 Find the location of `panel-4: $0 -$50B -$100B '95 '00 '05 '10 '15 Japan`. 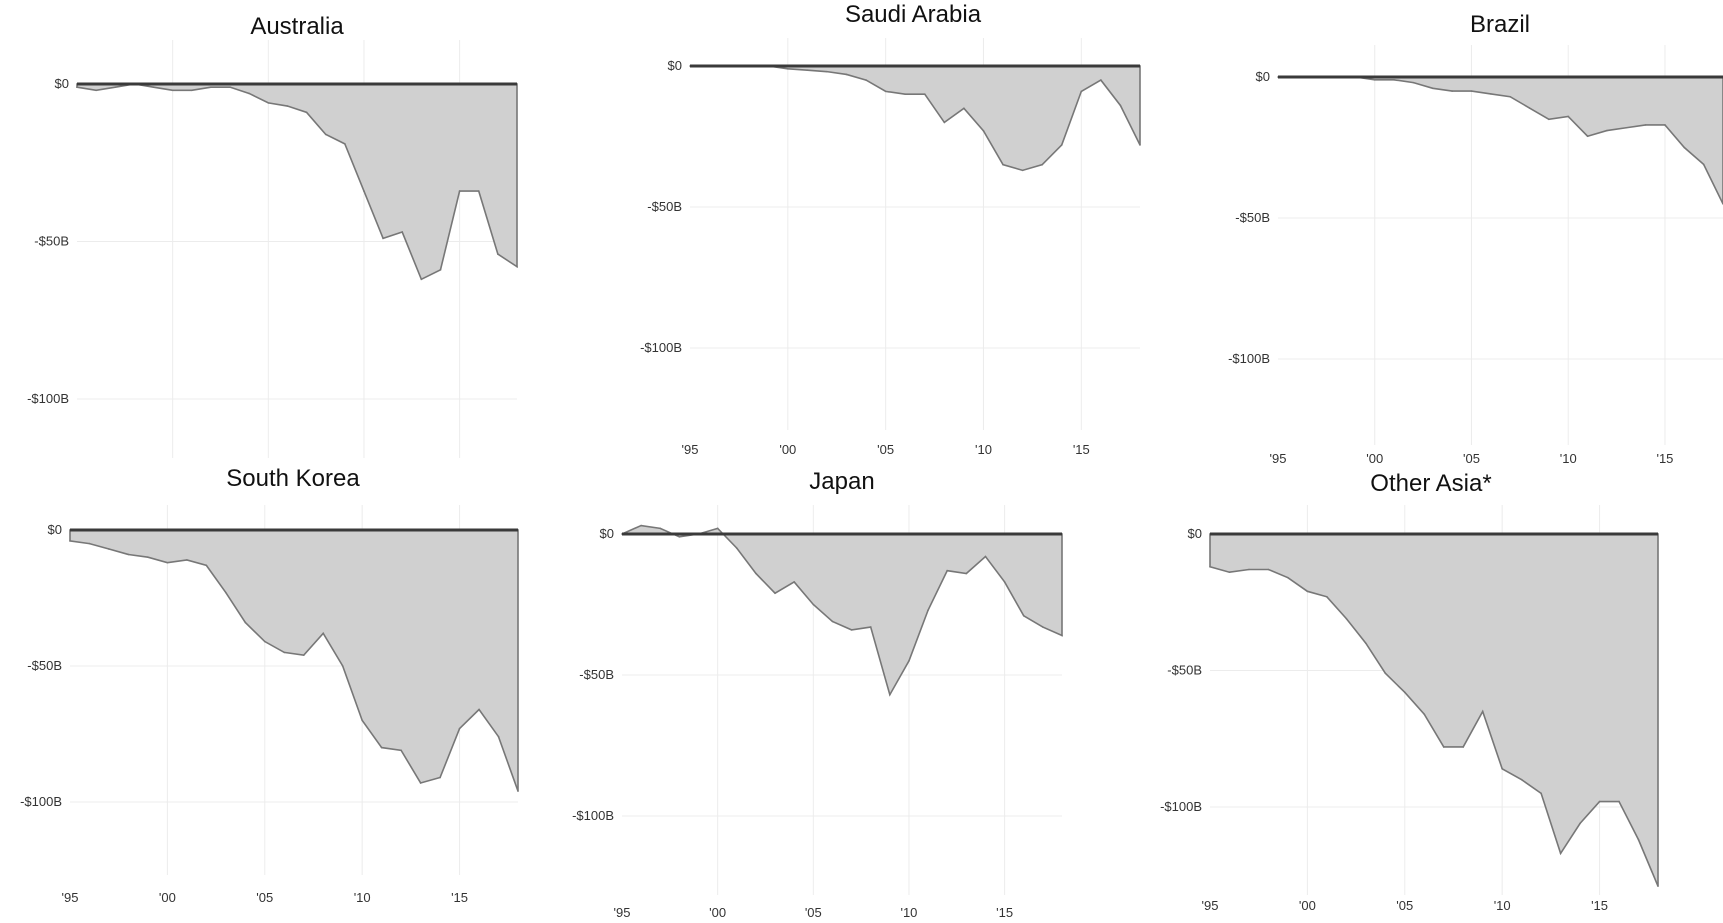

panel-4: $0 -$50B -$100B '95 '00 '05 '10 '15 Japan is located at coordinates (817, 694).